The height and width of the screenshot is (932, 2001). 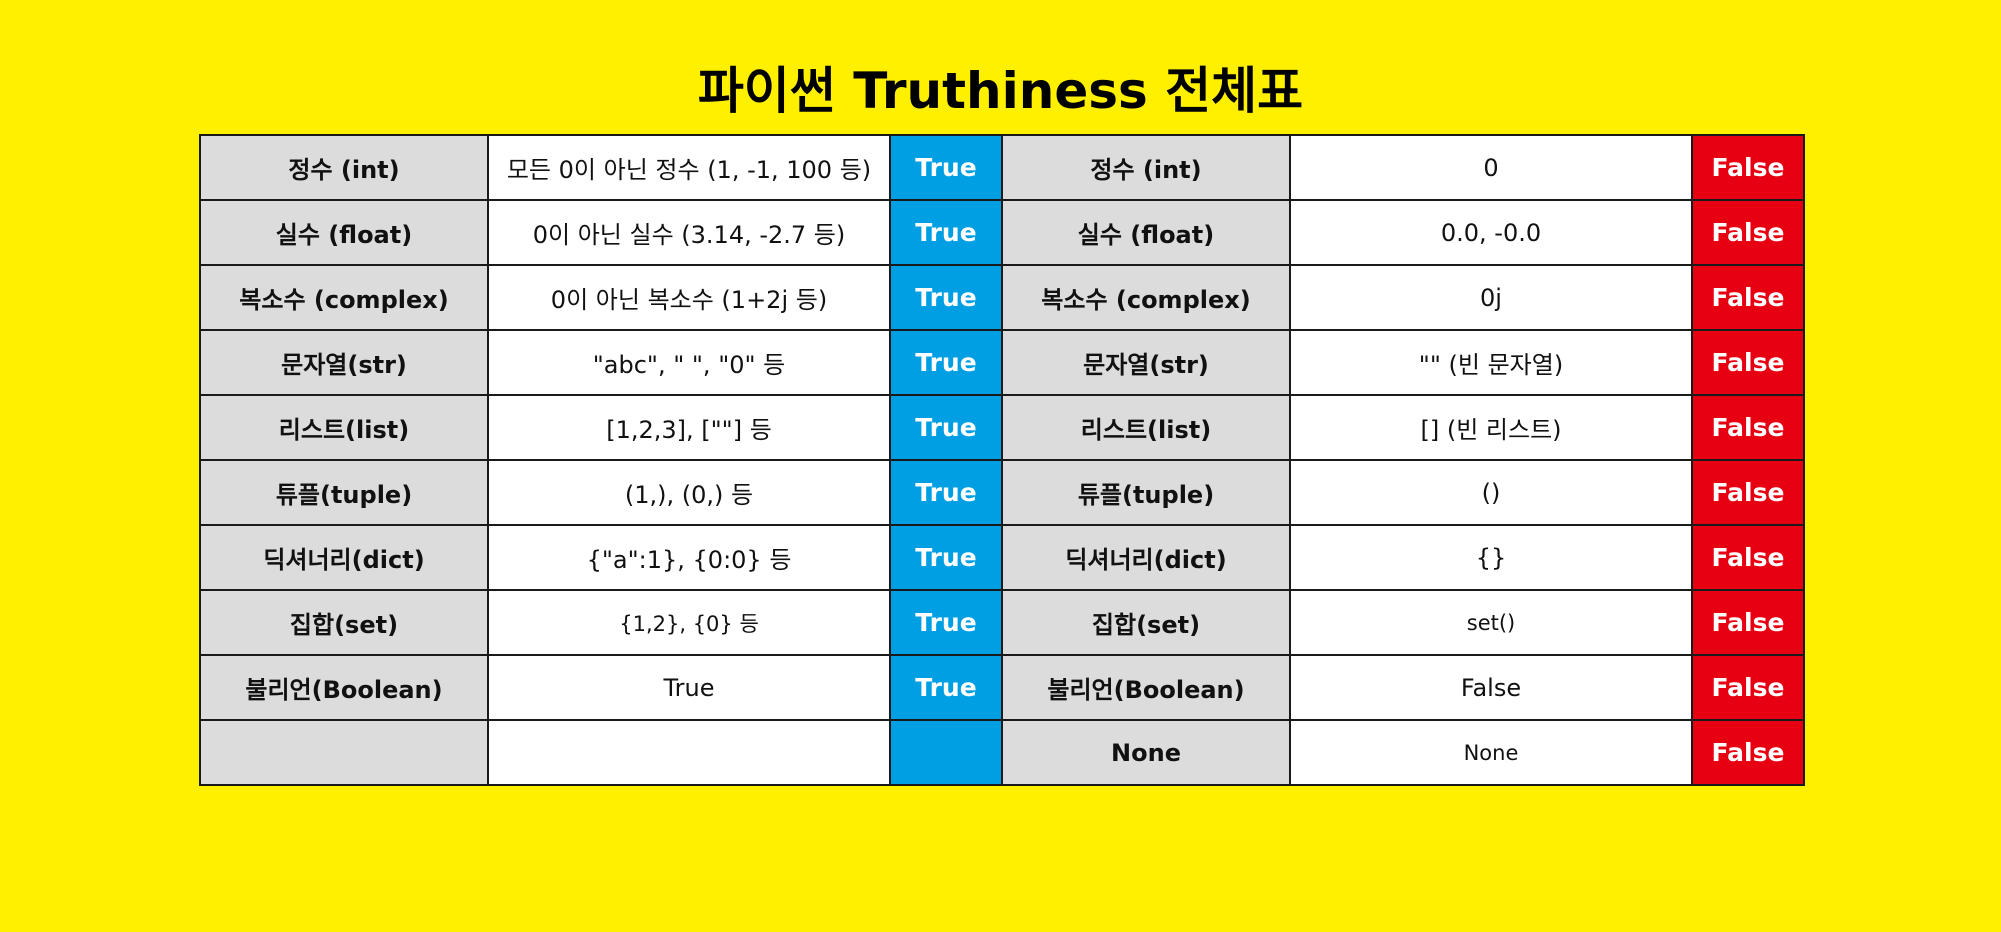 I want to click on true-example-cell: [1,2,3], [""] 등, so click(x=689, y=427).